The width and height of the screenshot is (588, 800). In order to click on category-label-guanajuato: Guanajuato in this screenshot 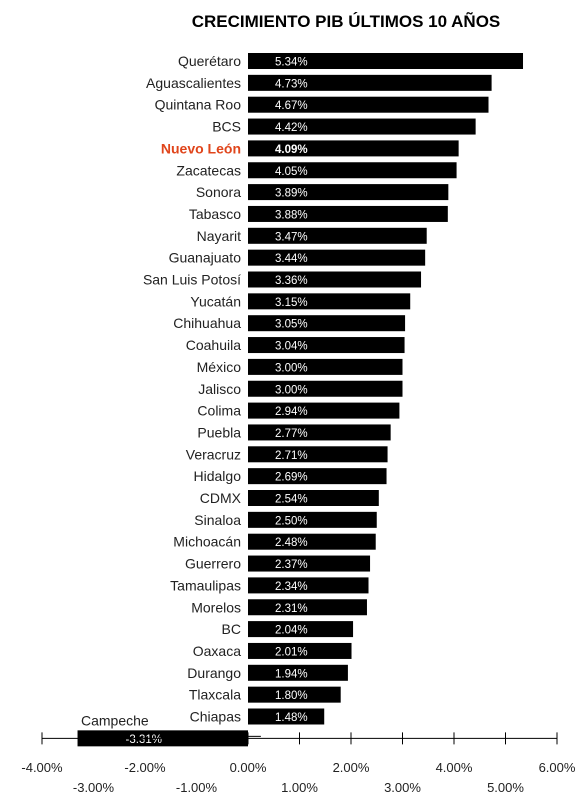, I will do `click(205, 258)`.